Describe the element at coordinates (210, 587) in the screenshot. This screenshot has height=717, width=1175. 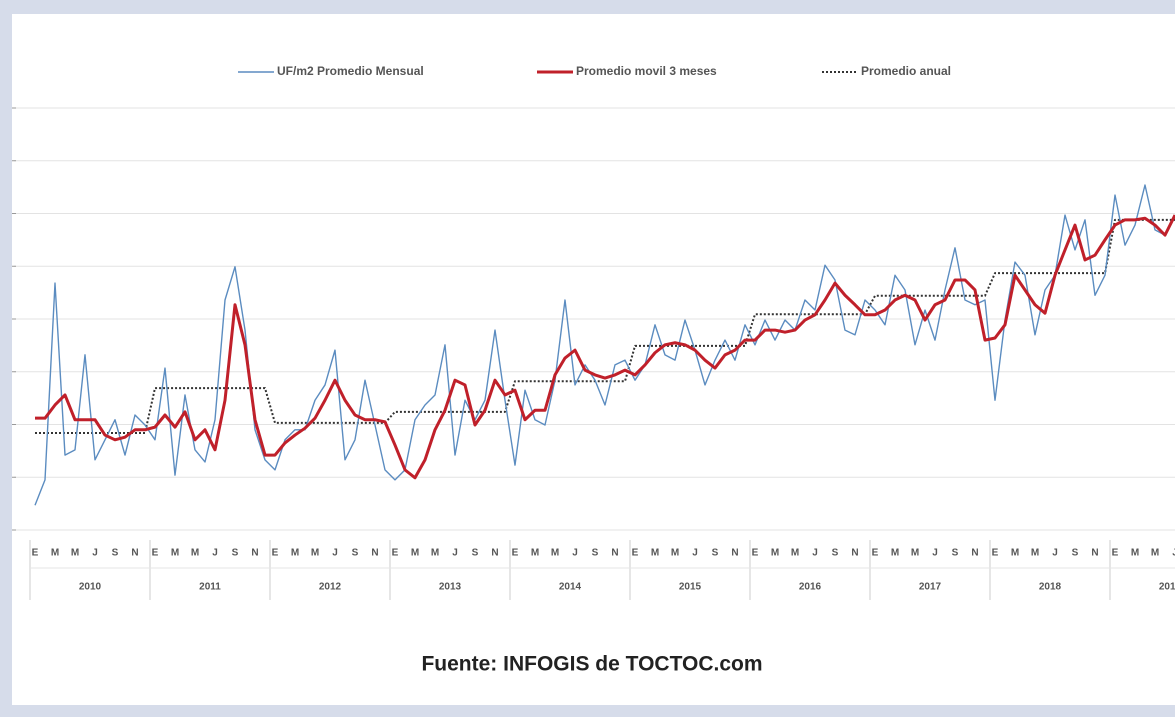
I see `year-label: 2011` at that location.